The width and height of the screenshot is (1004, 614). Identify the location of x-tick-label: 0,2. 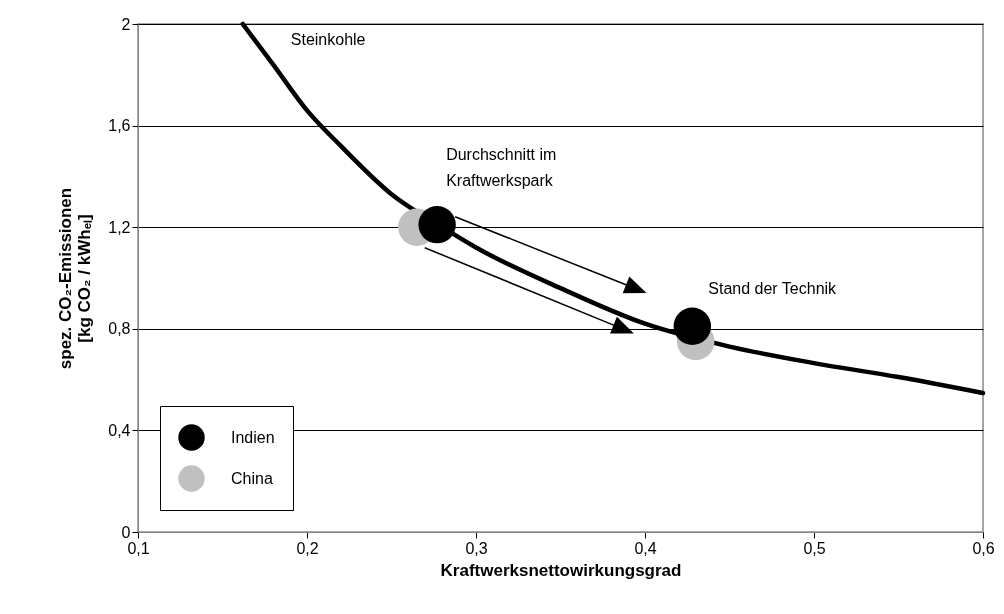
(307, 548).